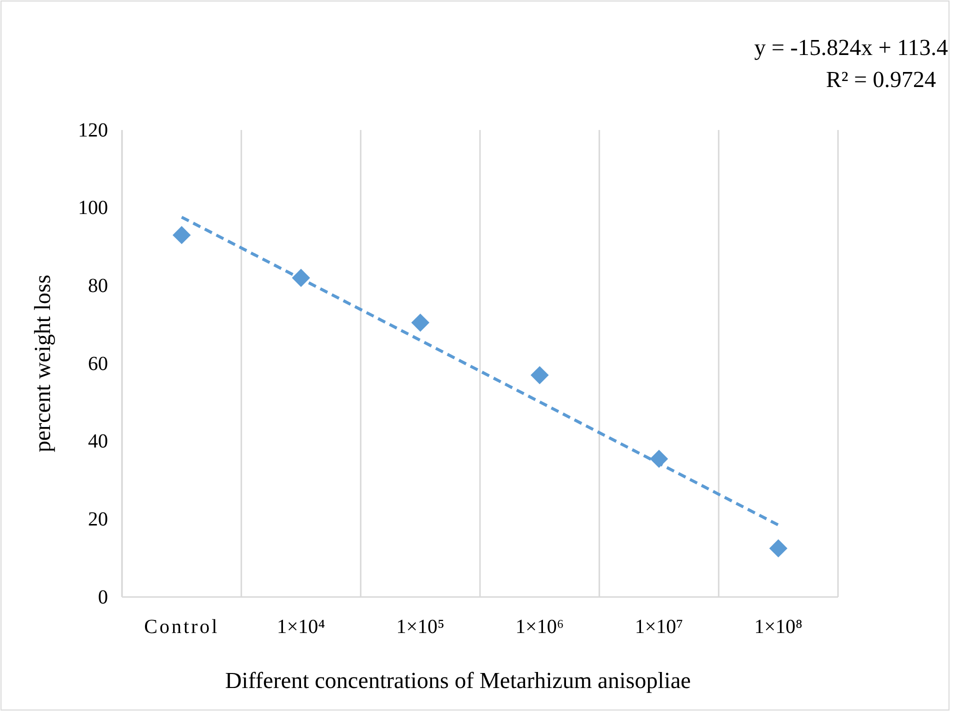 Image resolution: width=958 pixels, height=711 pixels. I want to click on y-tick-label: 60, so click(98, 363).